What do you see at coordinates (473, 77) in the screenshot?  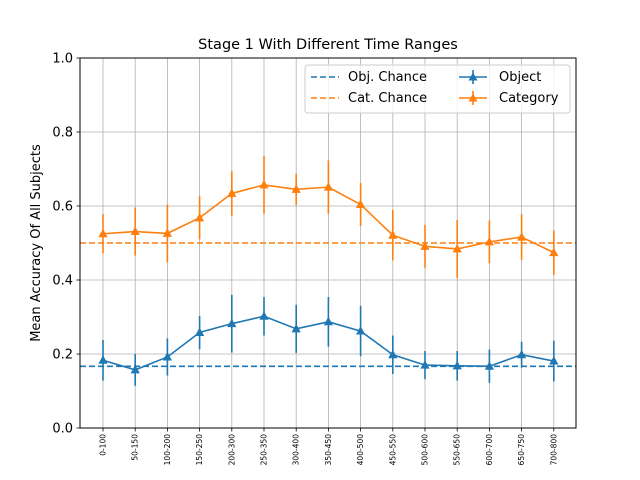 I see `legend-object-swatch` at bounding box center [473, 77].